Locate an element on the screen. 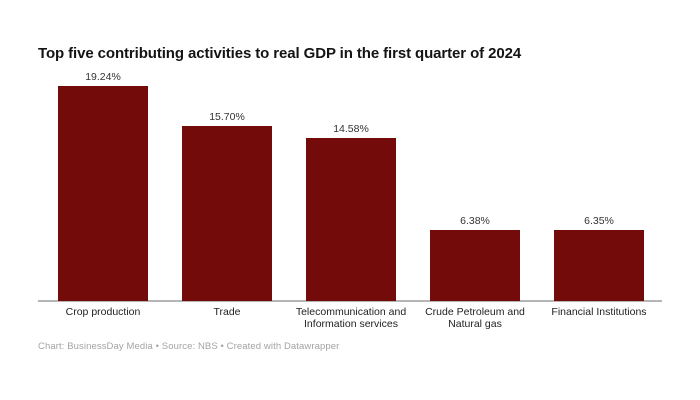 This screenshot has height=400, width=700. bar-category-label: Trade is located at coordinates (227, 312).